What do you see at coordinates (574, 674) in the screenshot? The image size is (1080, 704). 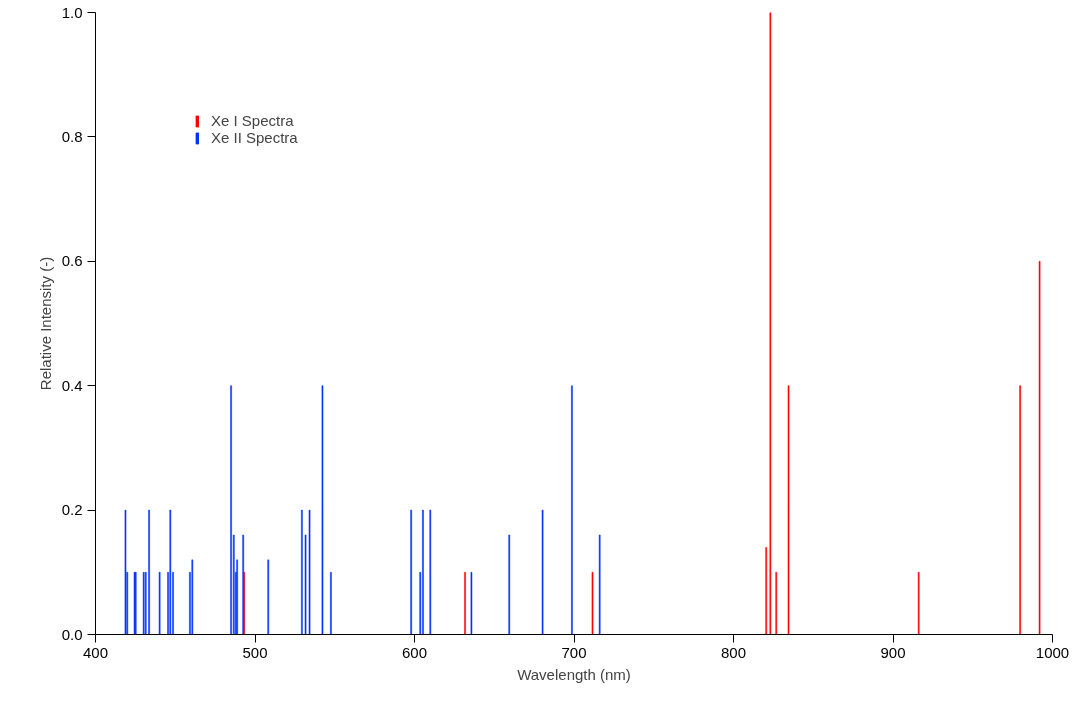 I see `x-axis-title: Wavelength (nm)` at bounding box center [574, 674].